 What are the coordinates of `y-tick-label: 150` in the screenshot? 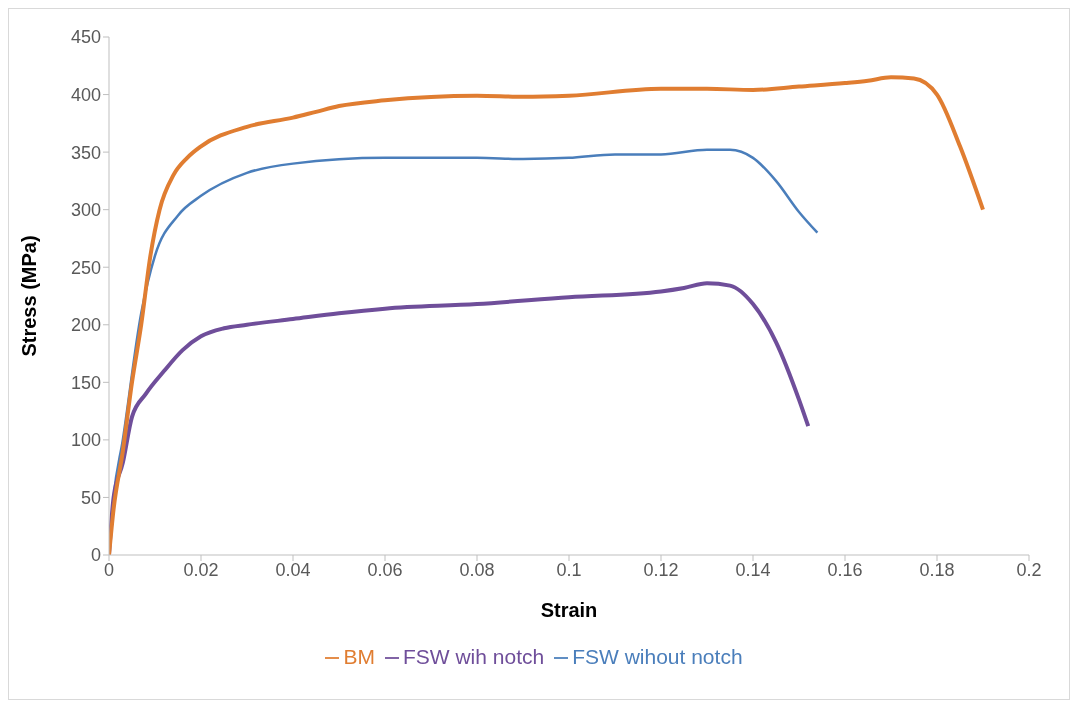 It's located at (85, 382).